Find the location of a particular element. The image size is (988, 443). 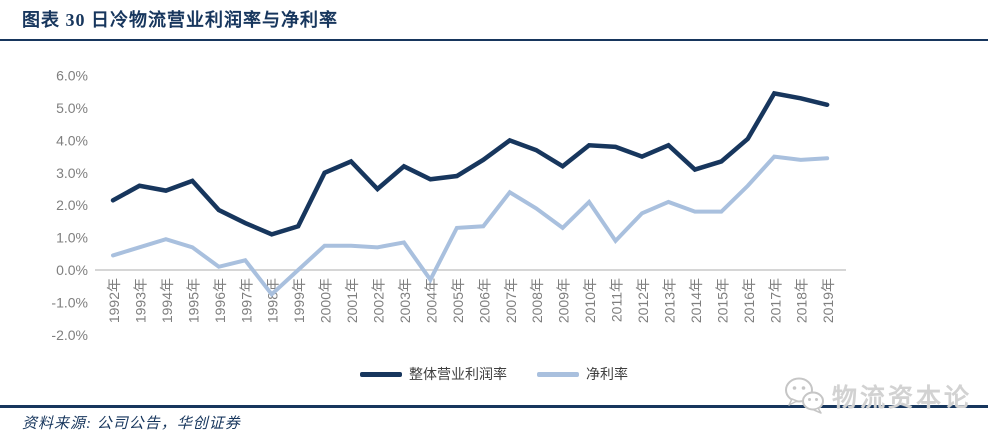

x-axis-tick-label: 2015年 is located at coordinates (722, 300).